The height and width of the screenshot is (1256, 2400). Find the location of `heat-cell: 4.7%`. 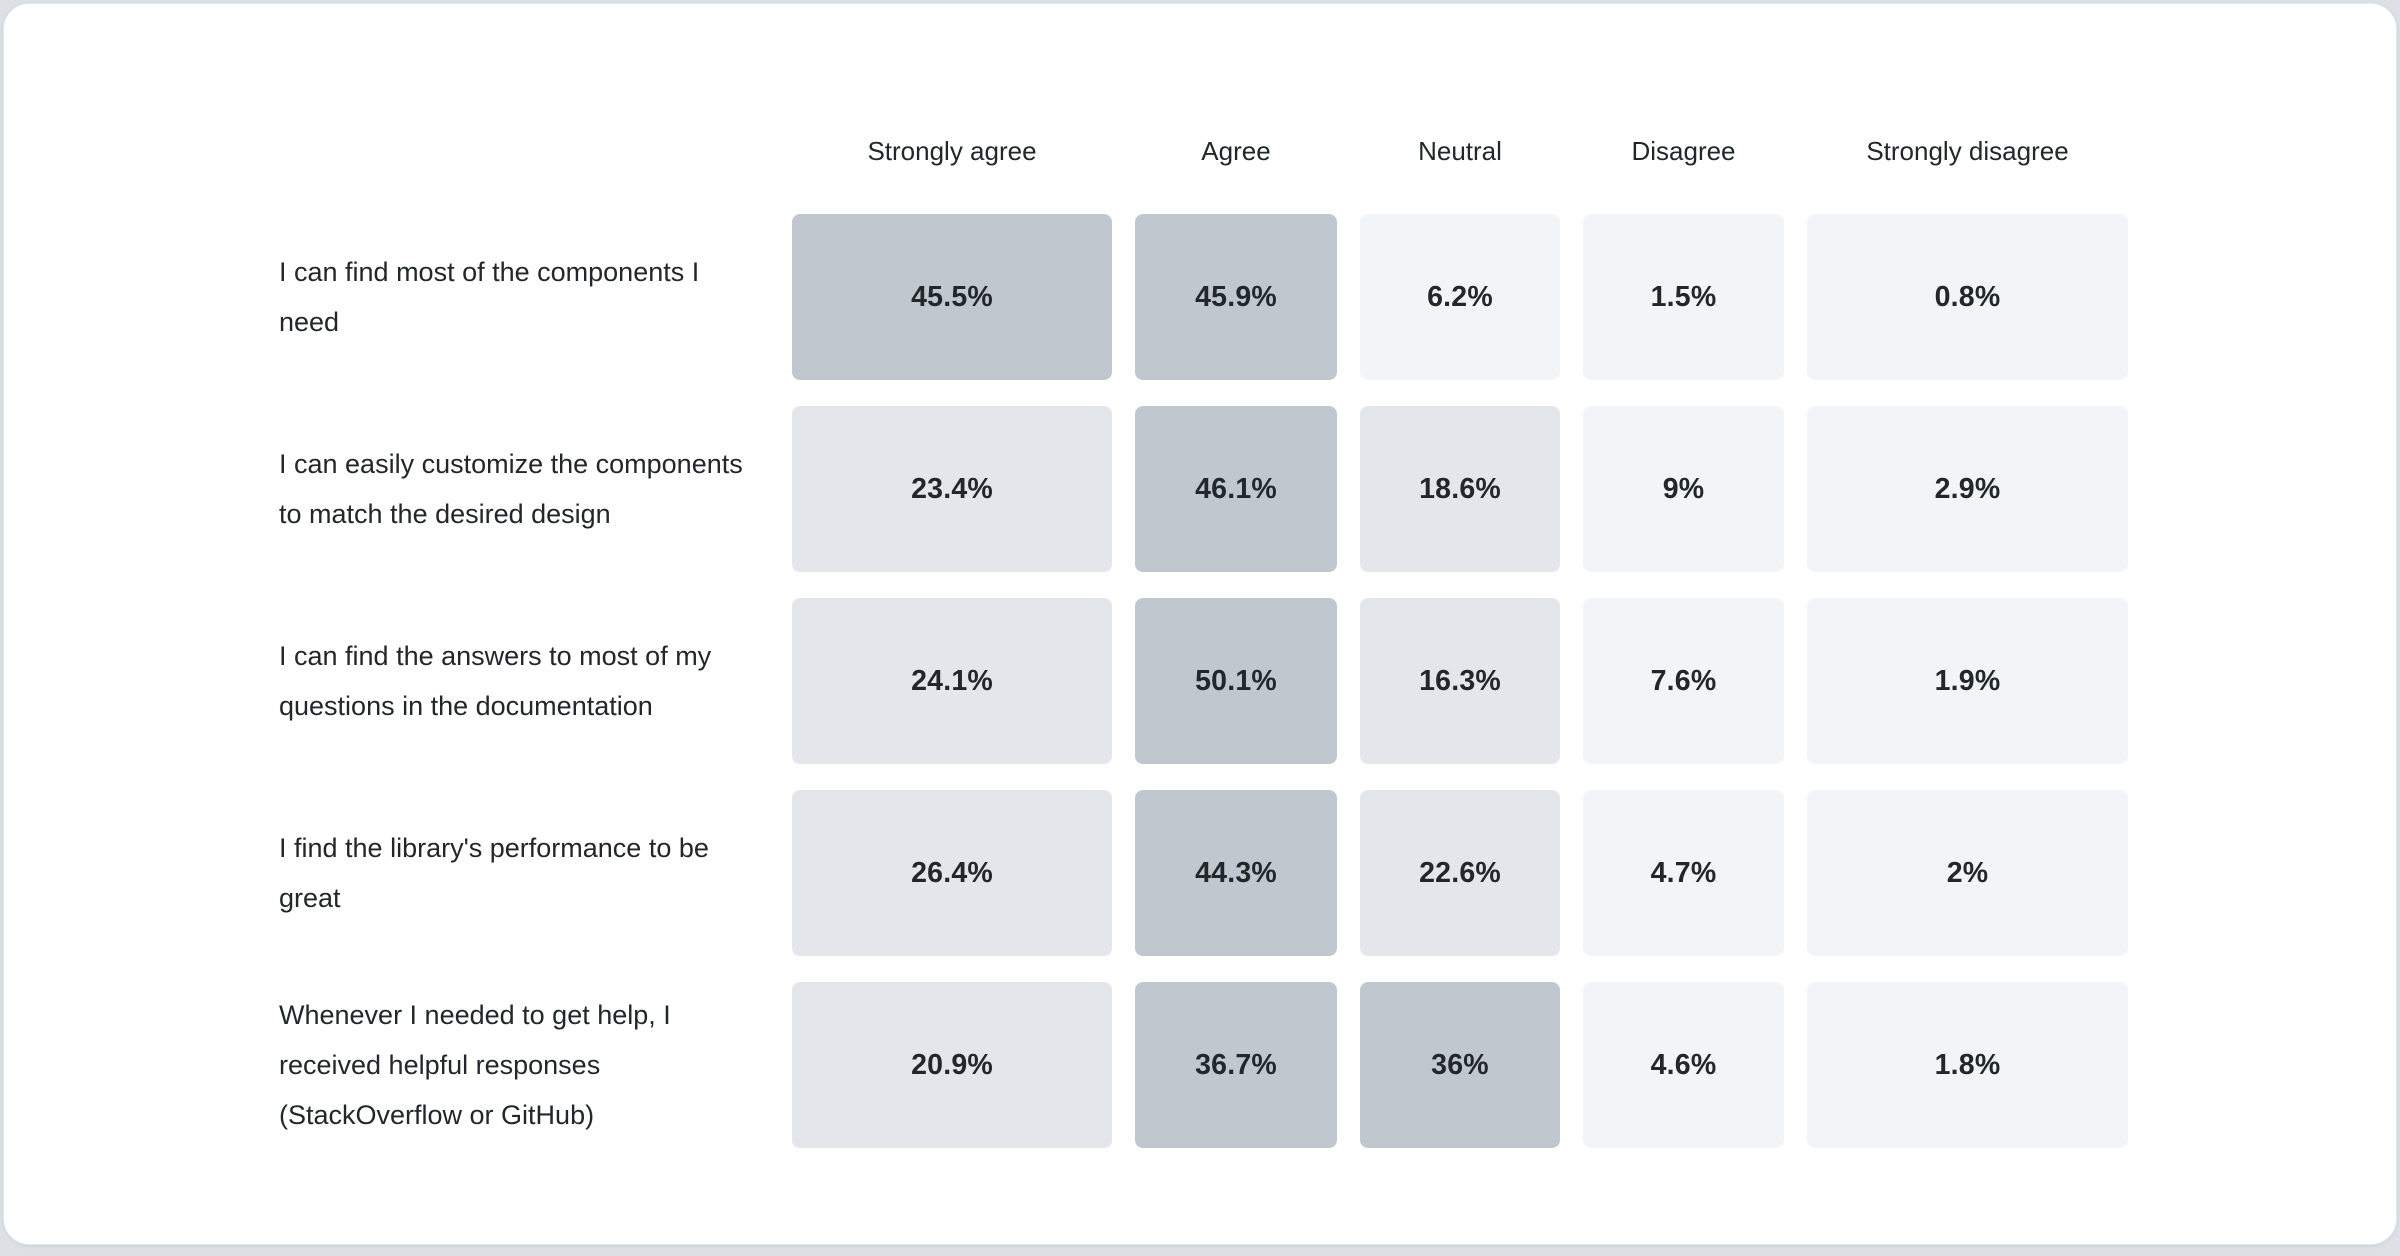

heat-cell: 4.7% is located at coordinates (1683, 873).